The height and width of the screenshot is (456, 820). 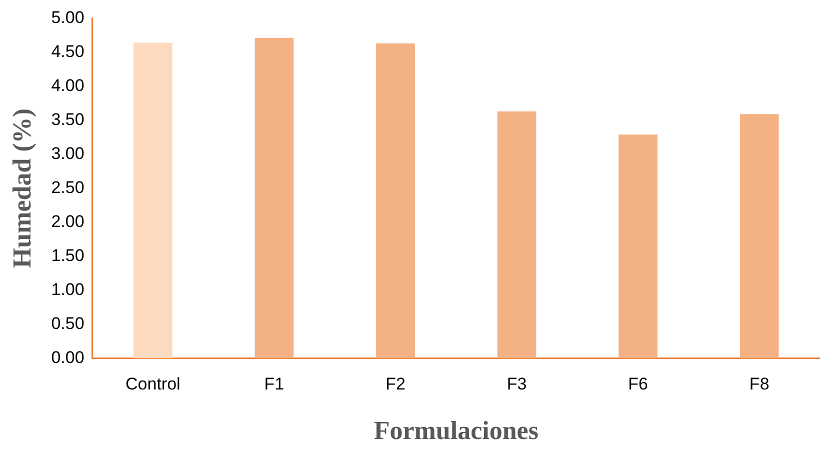 I want to click on x-tick-label: F6, so click(x=638, y=384).